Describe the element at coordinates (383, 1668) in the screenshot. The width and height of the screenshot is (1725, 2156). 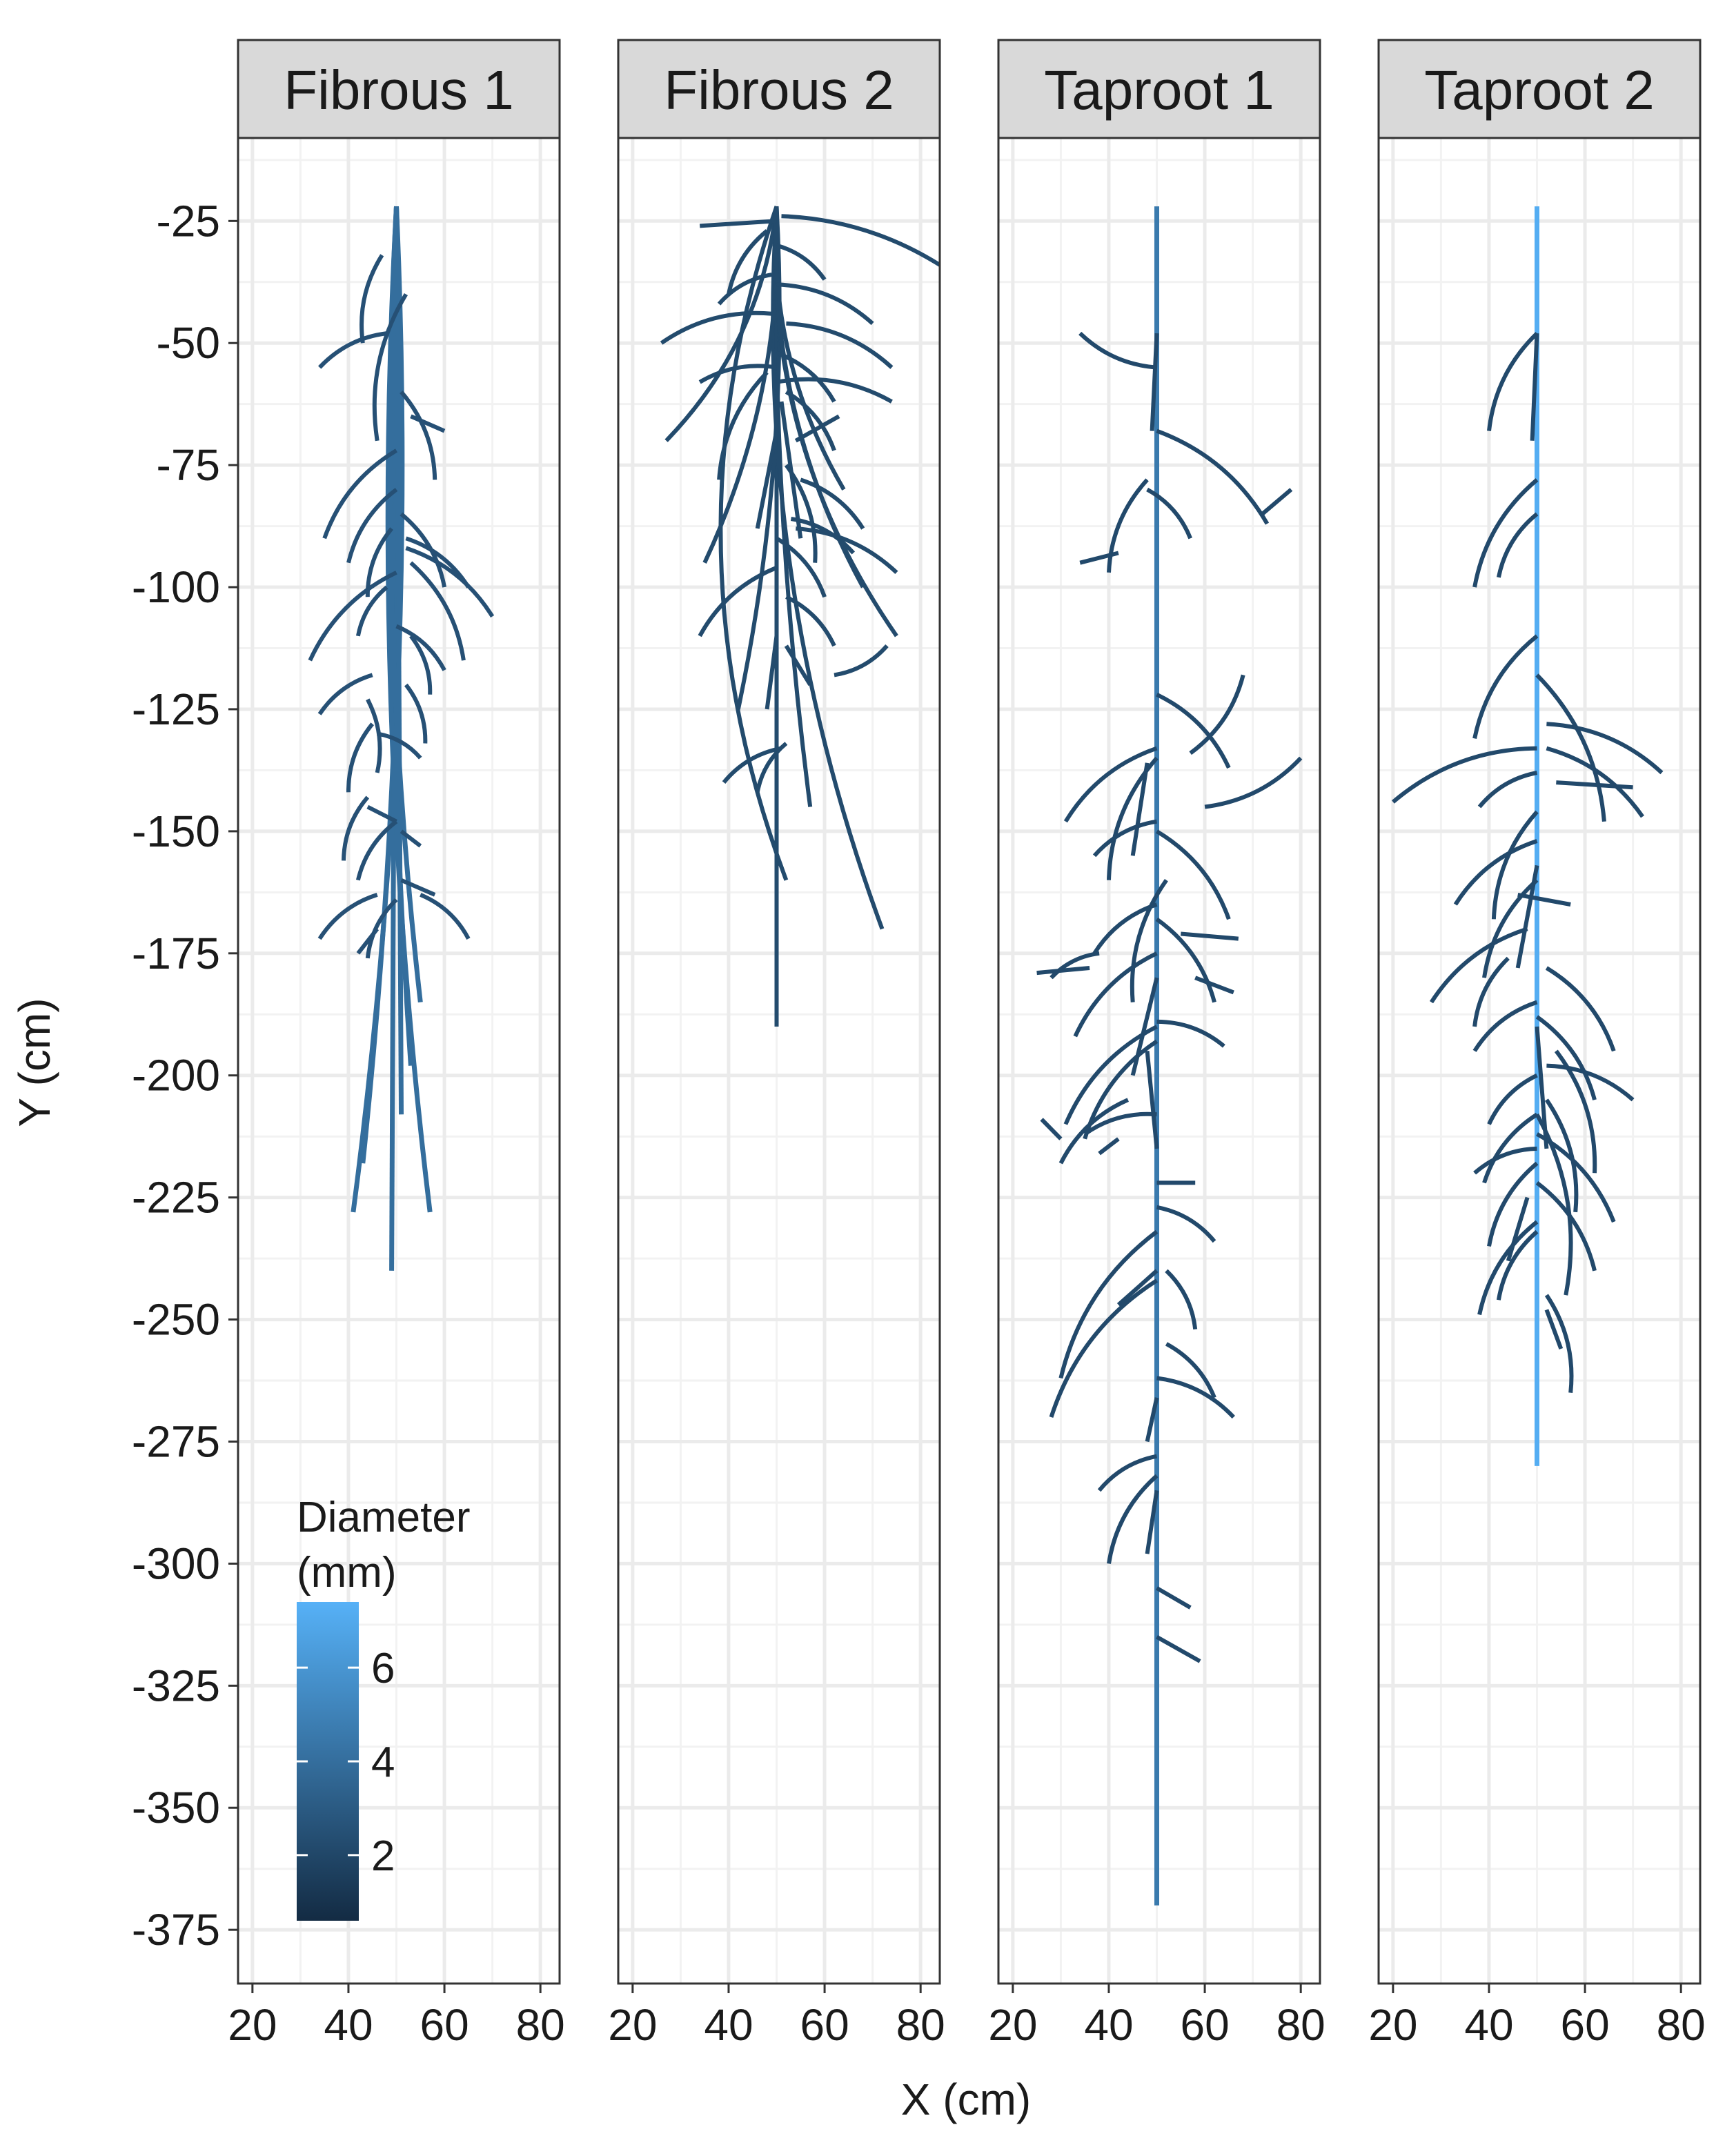
I see `legend-tick-label: 6` at that location.